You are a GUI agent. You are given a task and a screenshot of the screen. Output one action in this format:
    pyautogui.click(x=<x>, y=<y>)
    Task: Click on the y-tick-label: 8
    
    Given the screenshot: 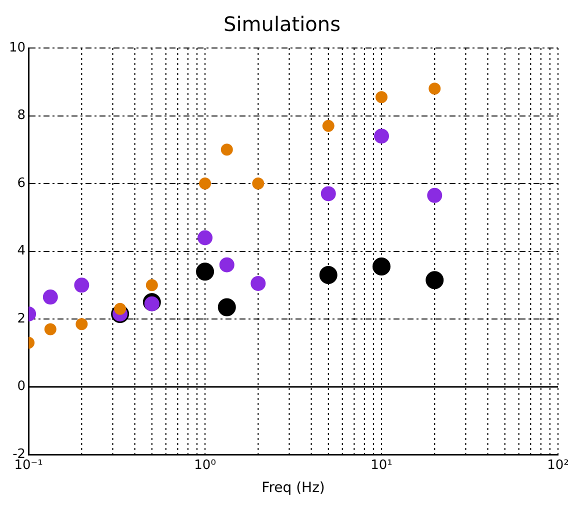 What is the action you would take?
    pyautogui.click(x=21, y=116)
    